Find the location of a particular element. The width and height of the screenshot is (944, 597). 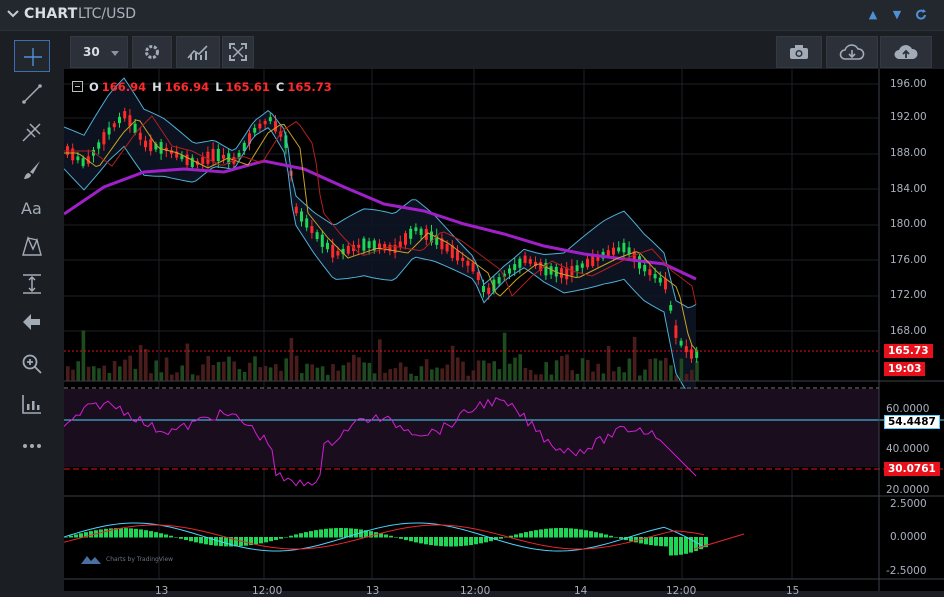

symbol-pair: LTC/USD is located at coordinates (107, 14).